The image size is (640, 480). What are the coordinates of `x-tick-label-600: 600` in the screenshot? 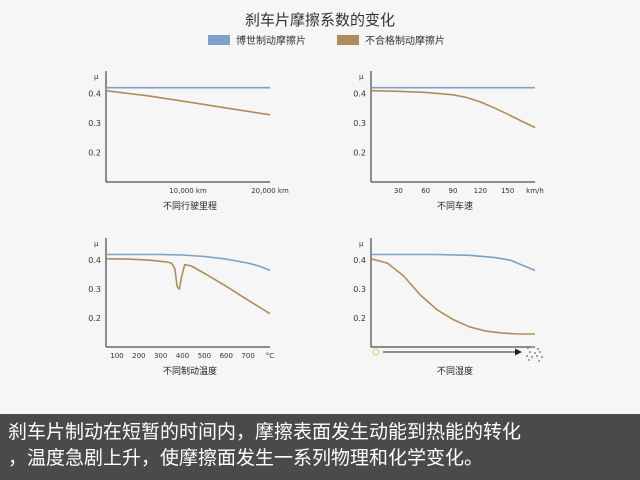 It's located at (226, 356).